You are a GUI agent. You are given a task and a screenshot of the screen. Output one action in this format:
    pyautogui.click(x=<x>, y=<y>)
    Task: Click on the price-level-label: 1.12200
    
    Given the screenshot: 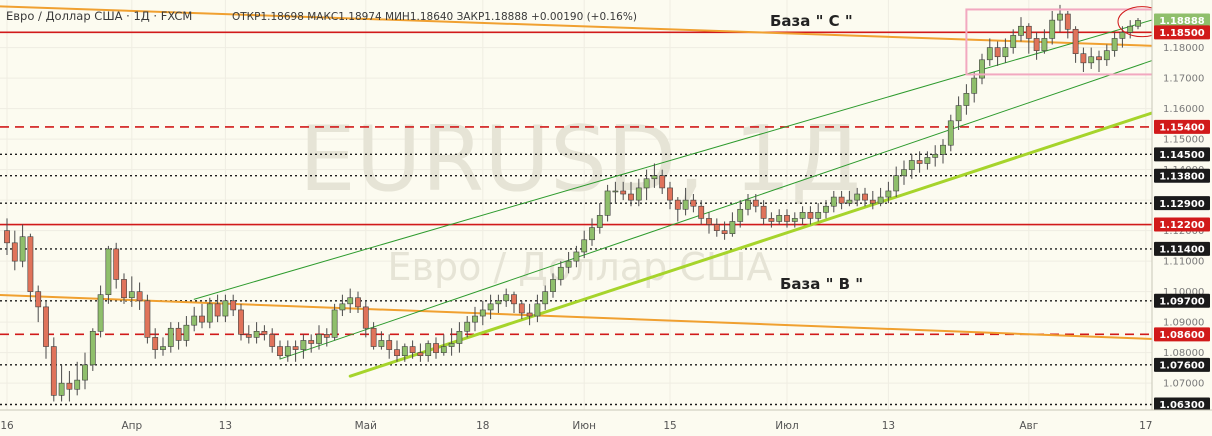 What is the action you would take?
    pyautogui.click(x=1182, y=225)
    